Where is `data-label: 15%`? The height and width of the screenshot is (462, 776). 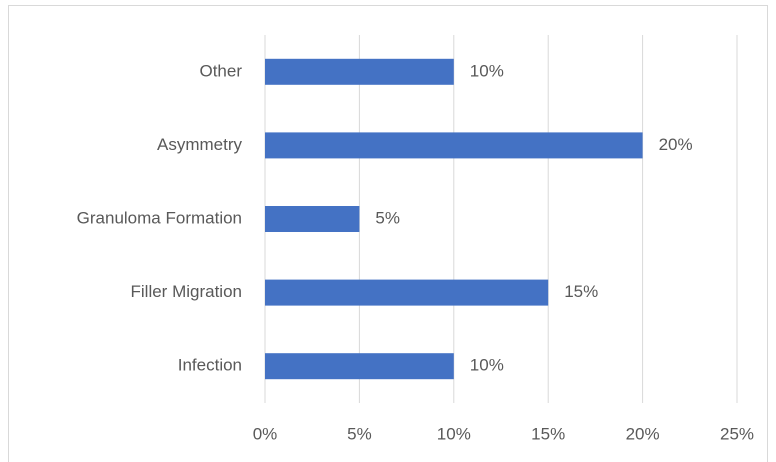
data-label: 15% is located at coordinates (581, 291).